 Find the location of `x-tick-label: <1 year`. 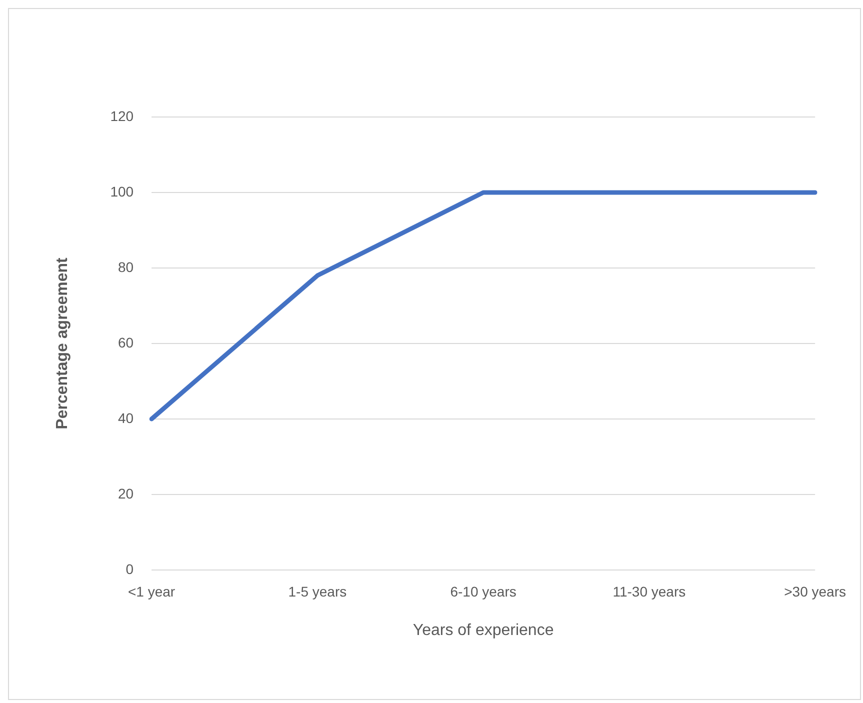

x-tick-label: <1 year is located at coordinates (152, 591).